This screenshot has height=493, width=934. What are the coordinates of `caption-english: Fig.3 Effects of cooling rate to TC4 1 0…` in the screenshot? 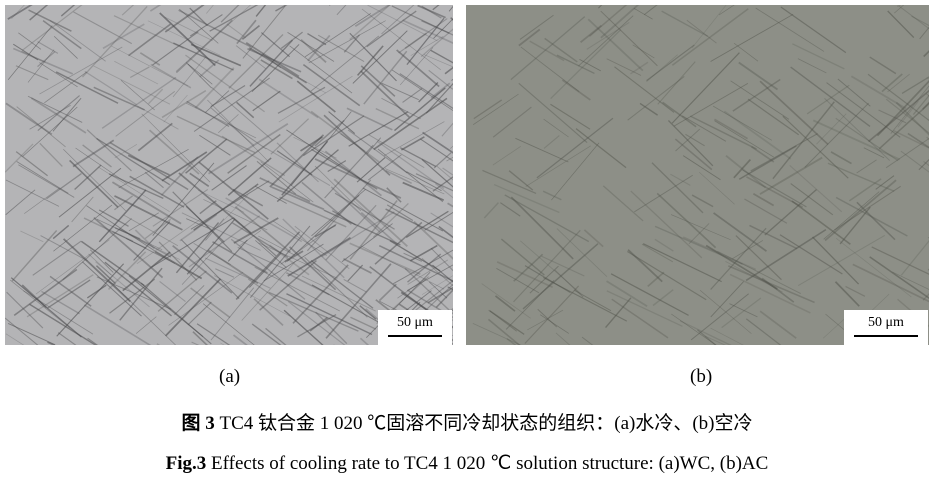 It's located at (467, 463).